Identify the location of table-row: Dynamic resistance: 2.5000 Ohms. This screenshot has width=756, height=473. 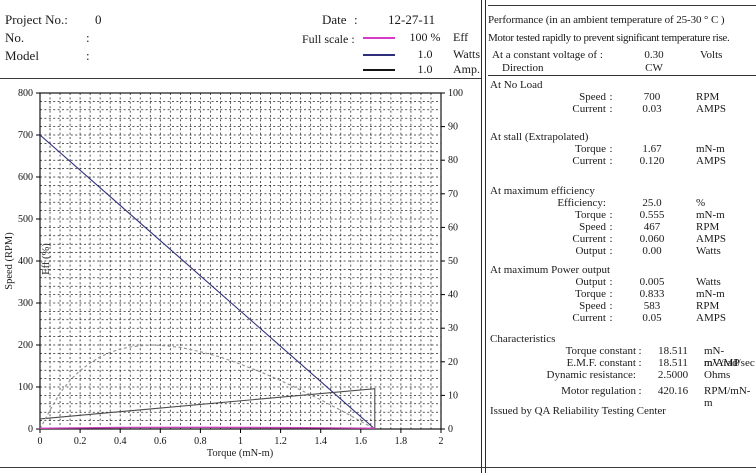
(622, 375).